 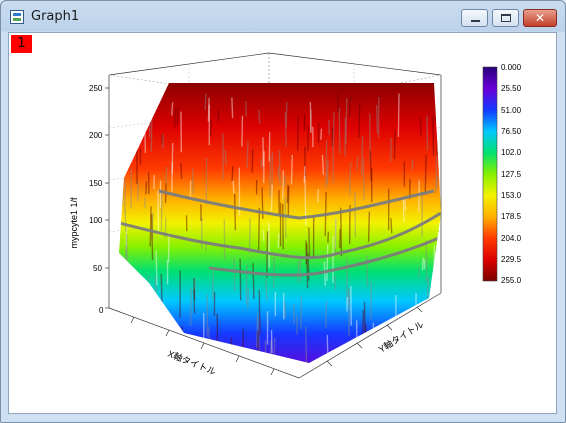 What do you see at coordinates (55, 16) in the screenshot?
I see `window-title: Graph1` at bounding box center [55, 16].